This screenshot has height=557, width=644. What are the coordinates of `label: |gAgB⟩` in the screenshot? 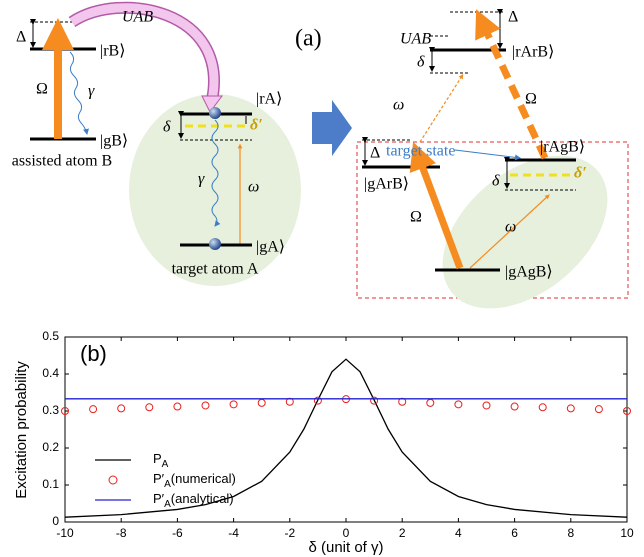 It's located at (529, 272).